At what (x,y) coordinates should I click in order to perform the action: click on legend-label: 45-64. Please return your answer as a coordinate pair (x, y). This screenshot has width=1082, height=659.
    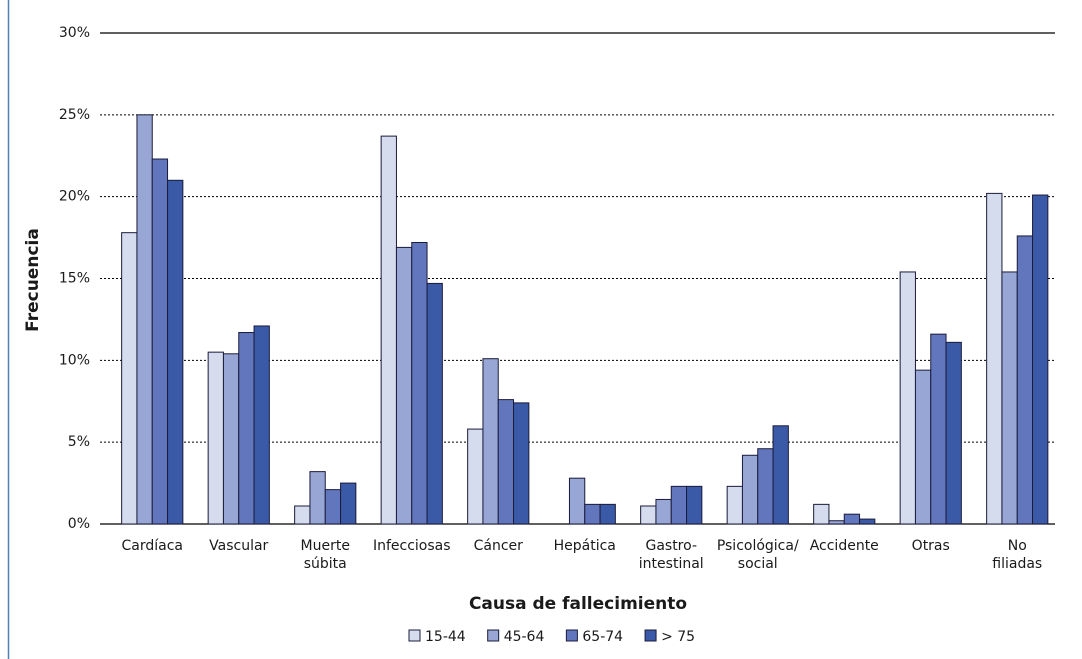
    Looking at the image, I should click on (524, 637).